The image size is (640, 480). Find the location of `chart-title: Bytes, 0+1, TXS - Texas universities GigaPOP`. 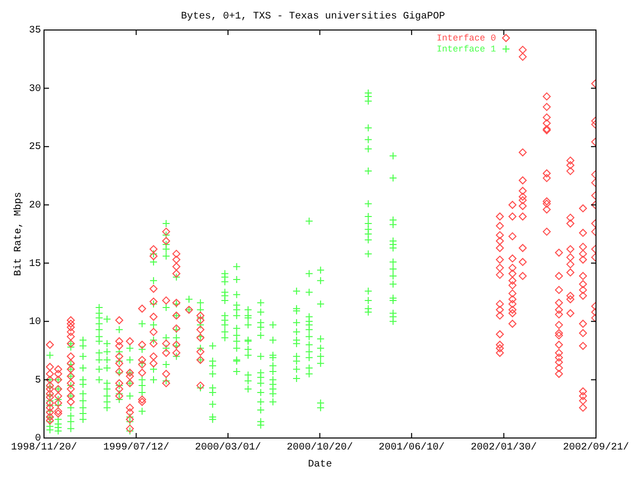

chart-title: Bytes, 0+1, TXS - Texas universities GigaPOP is located at coordinates (313, 16).